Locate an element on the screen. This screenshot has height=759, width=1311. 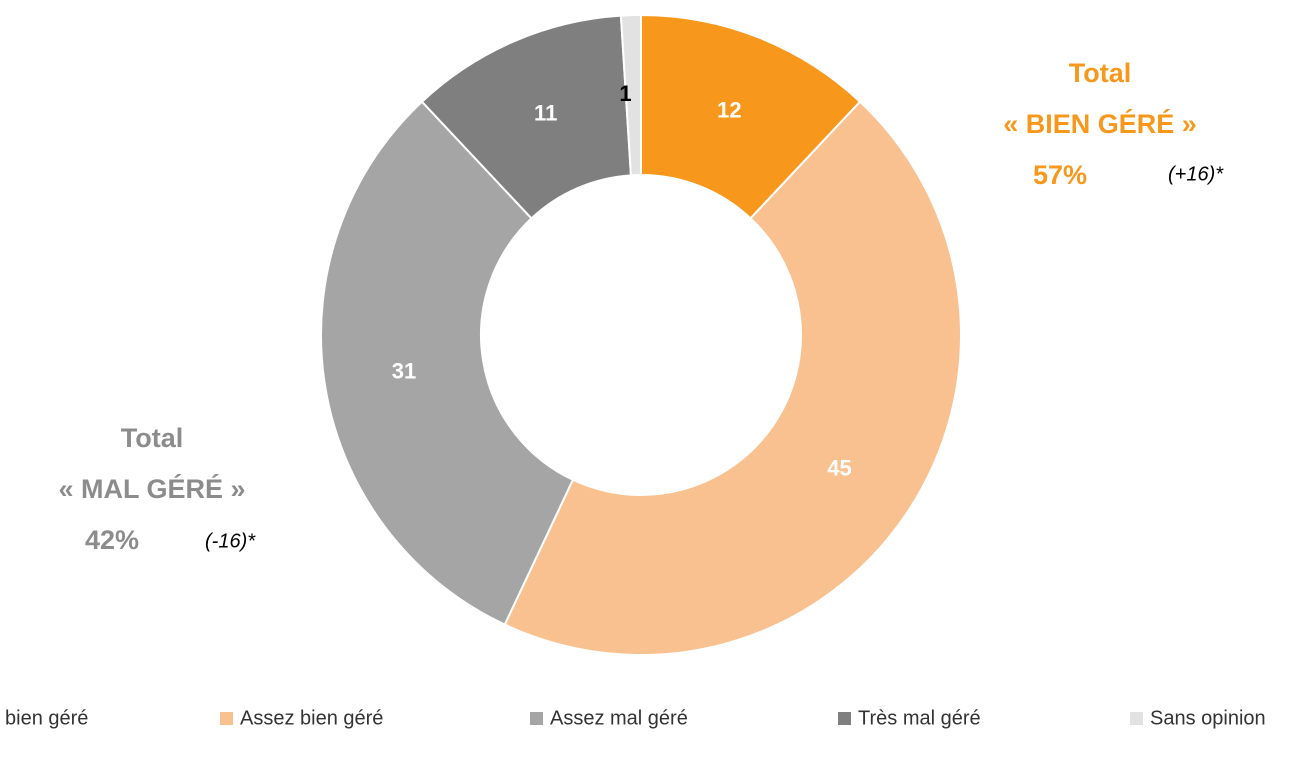
annotation: « BIEN GÉRÉ » is located at coordinates (1100, 123).